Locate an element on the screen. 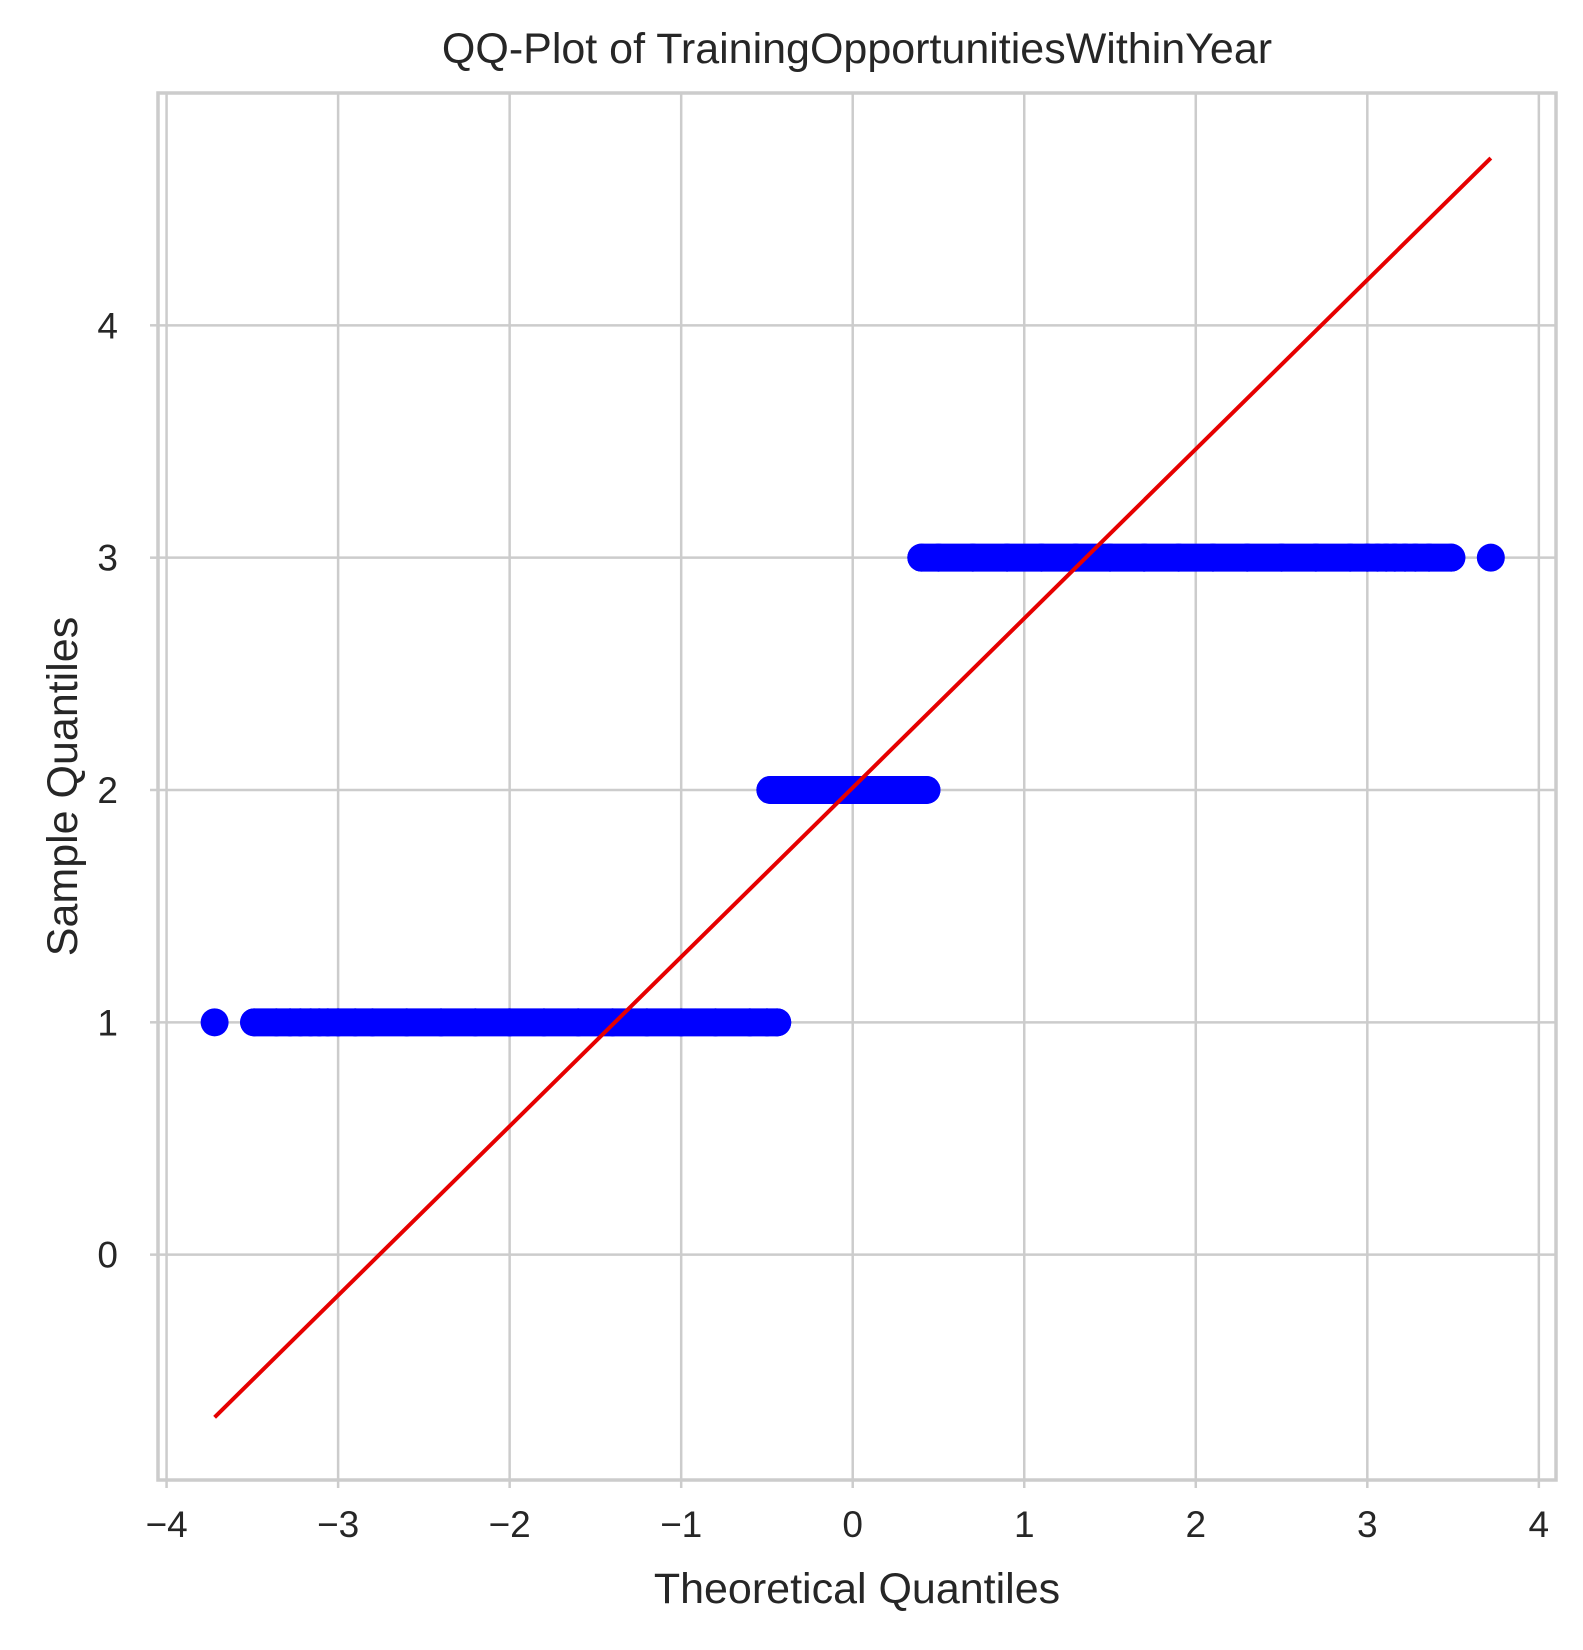 Image resolution: width=1583 pixels, height=1650 pixels. y-tick-label: 4 is located at coordinates (107, 325).